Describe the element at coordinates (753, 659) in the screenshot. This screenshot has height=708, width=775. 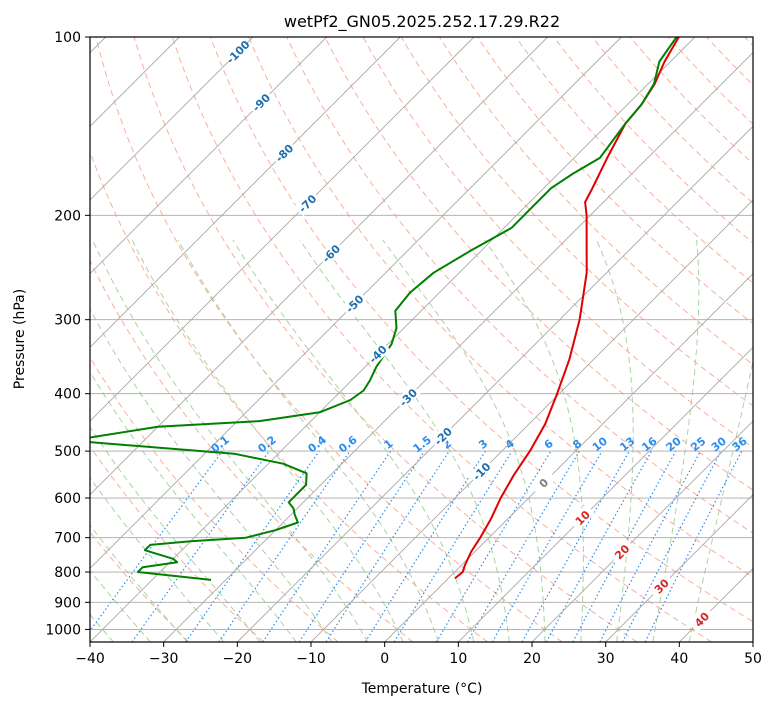
I see `x-tick-label: 50` at that location.